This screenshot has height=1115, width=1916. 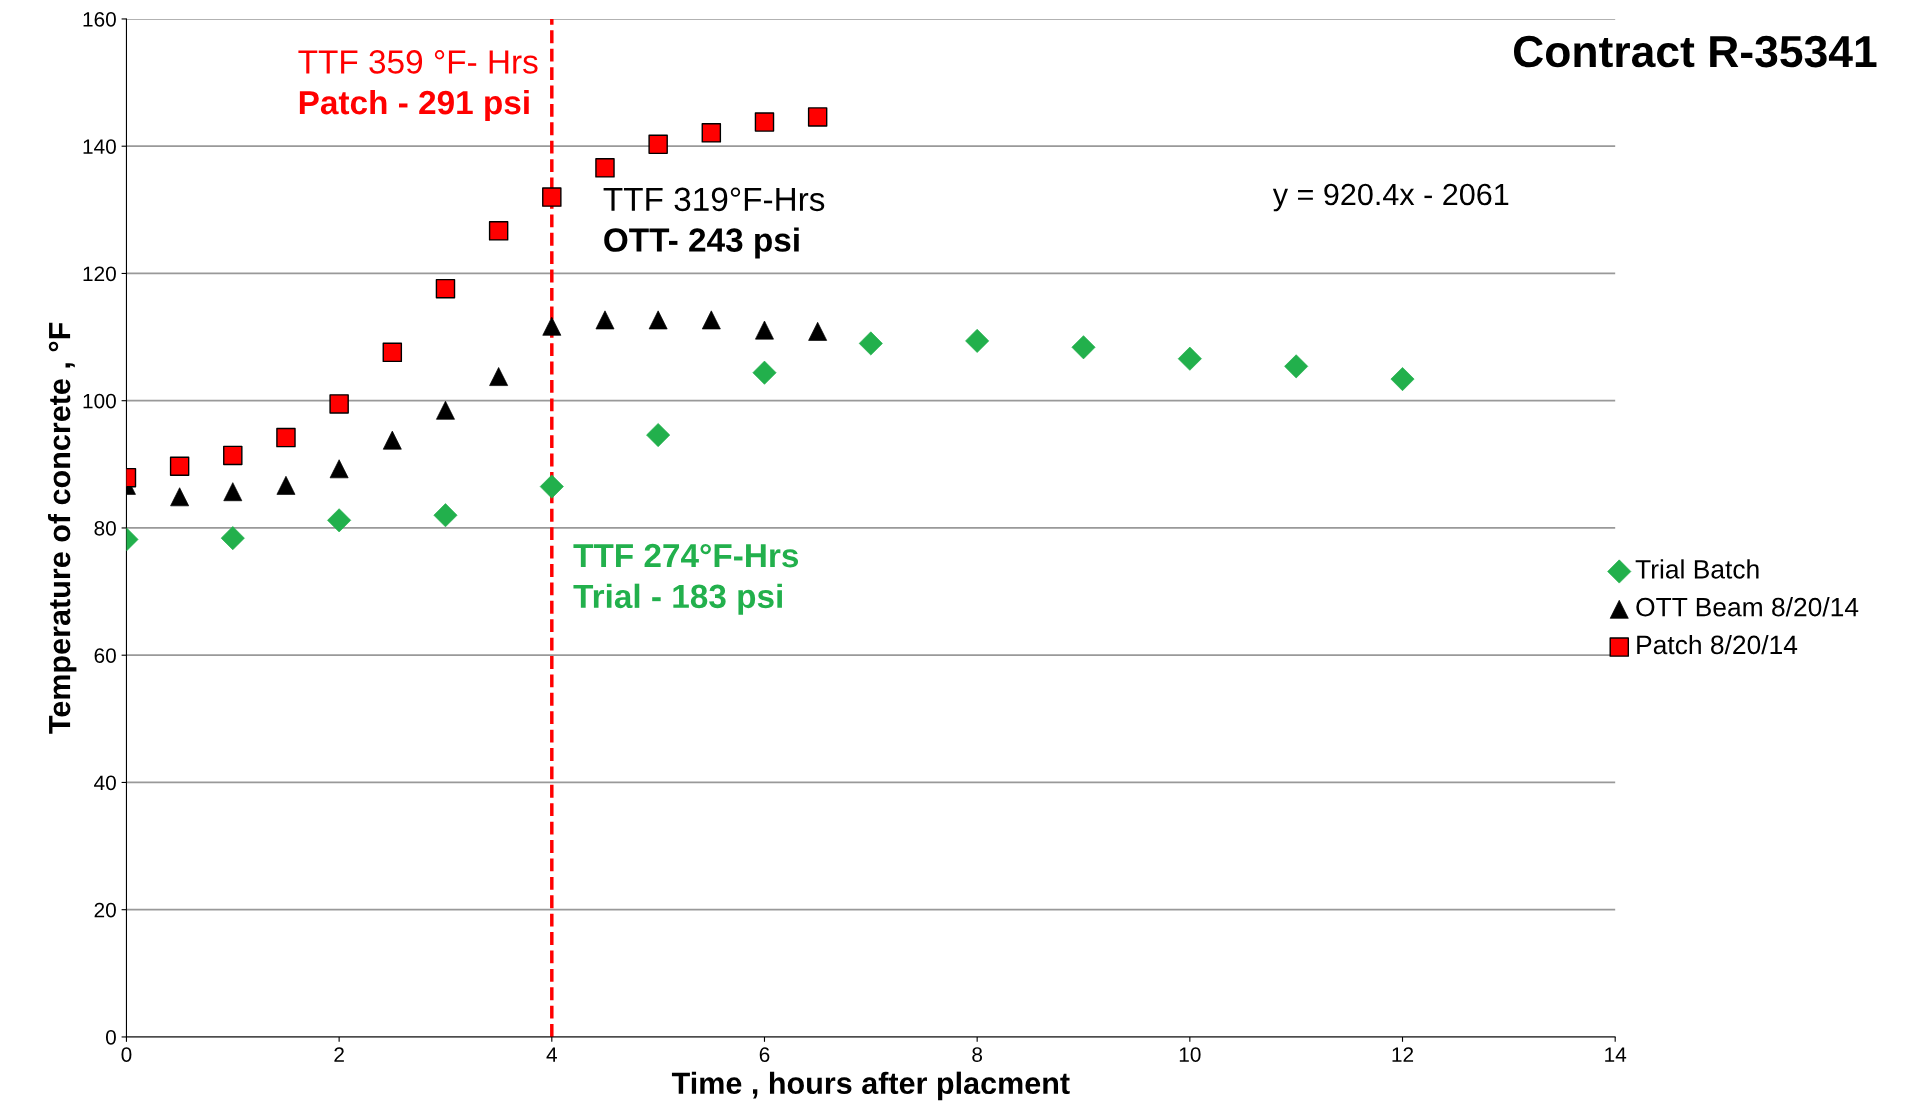 I want to click on annotation: TTF 274°F-Hrs, so click(x=686, y=555).